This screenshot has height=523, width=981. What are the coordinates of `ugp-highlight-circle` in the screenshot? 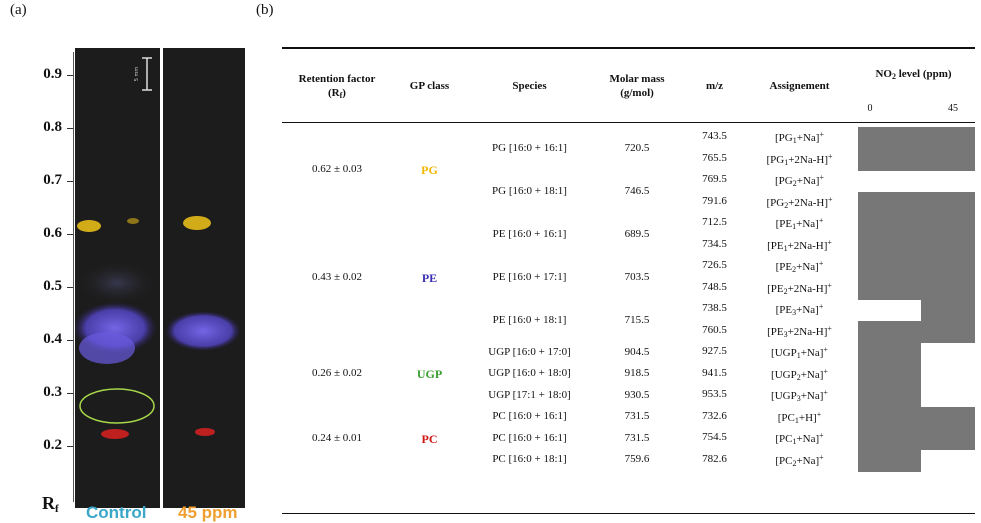 It's located at (117, 406).